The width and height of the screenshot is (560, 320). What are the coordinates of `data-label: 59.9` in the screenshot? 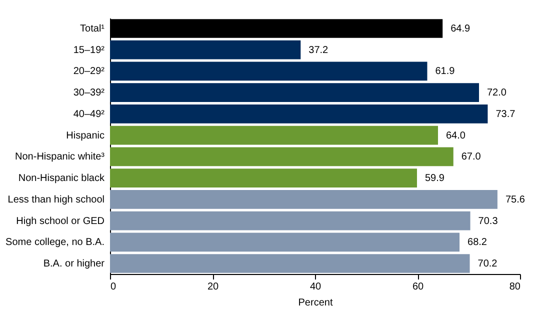 It's located at (434, 178).